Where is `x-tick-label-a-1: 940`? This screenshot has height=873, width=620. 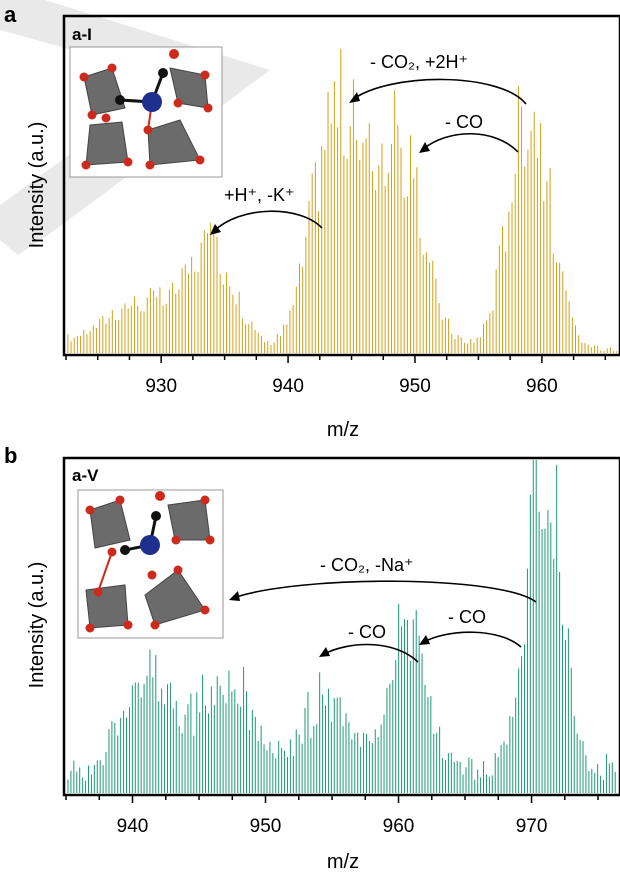
x-tick-label-a-1: 940 is located at coordinates (288, 386).